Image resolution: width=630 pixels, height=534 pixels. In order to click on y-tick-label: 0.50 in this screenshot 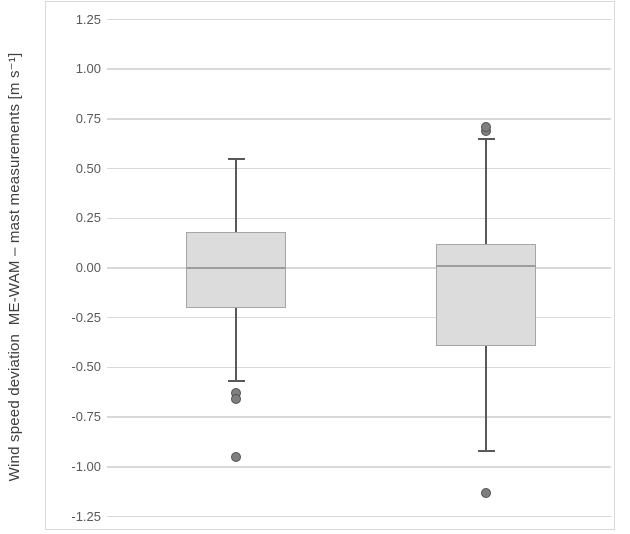, I will do `click(88, 168)`.